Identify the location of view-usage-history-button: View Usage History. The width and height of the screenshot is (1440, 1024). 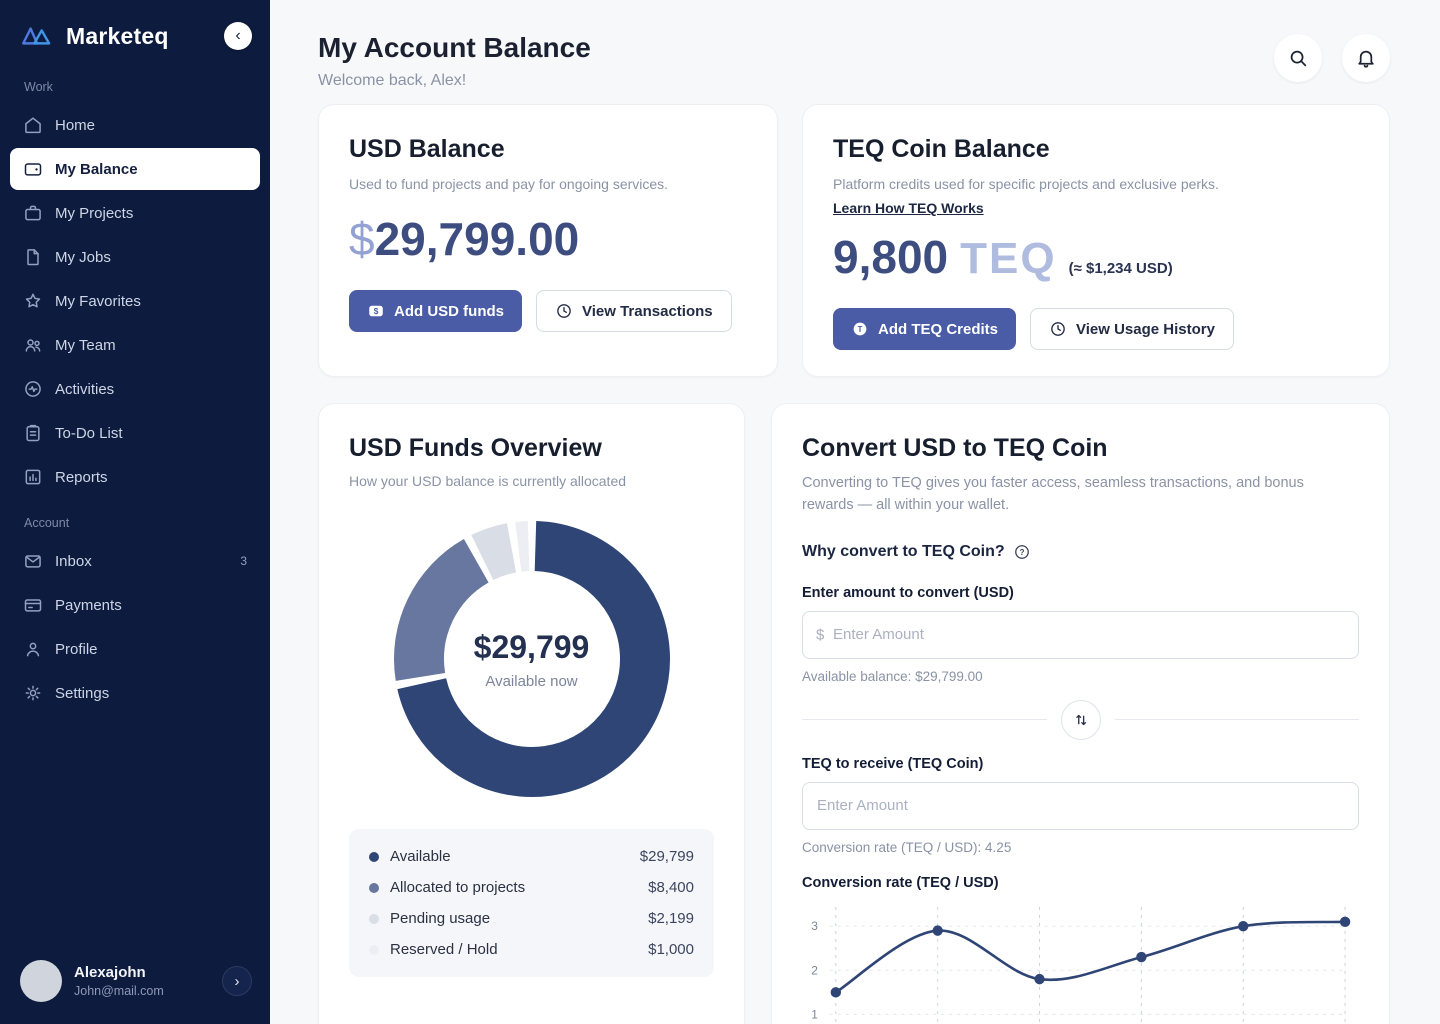
(1132, 329).